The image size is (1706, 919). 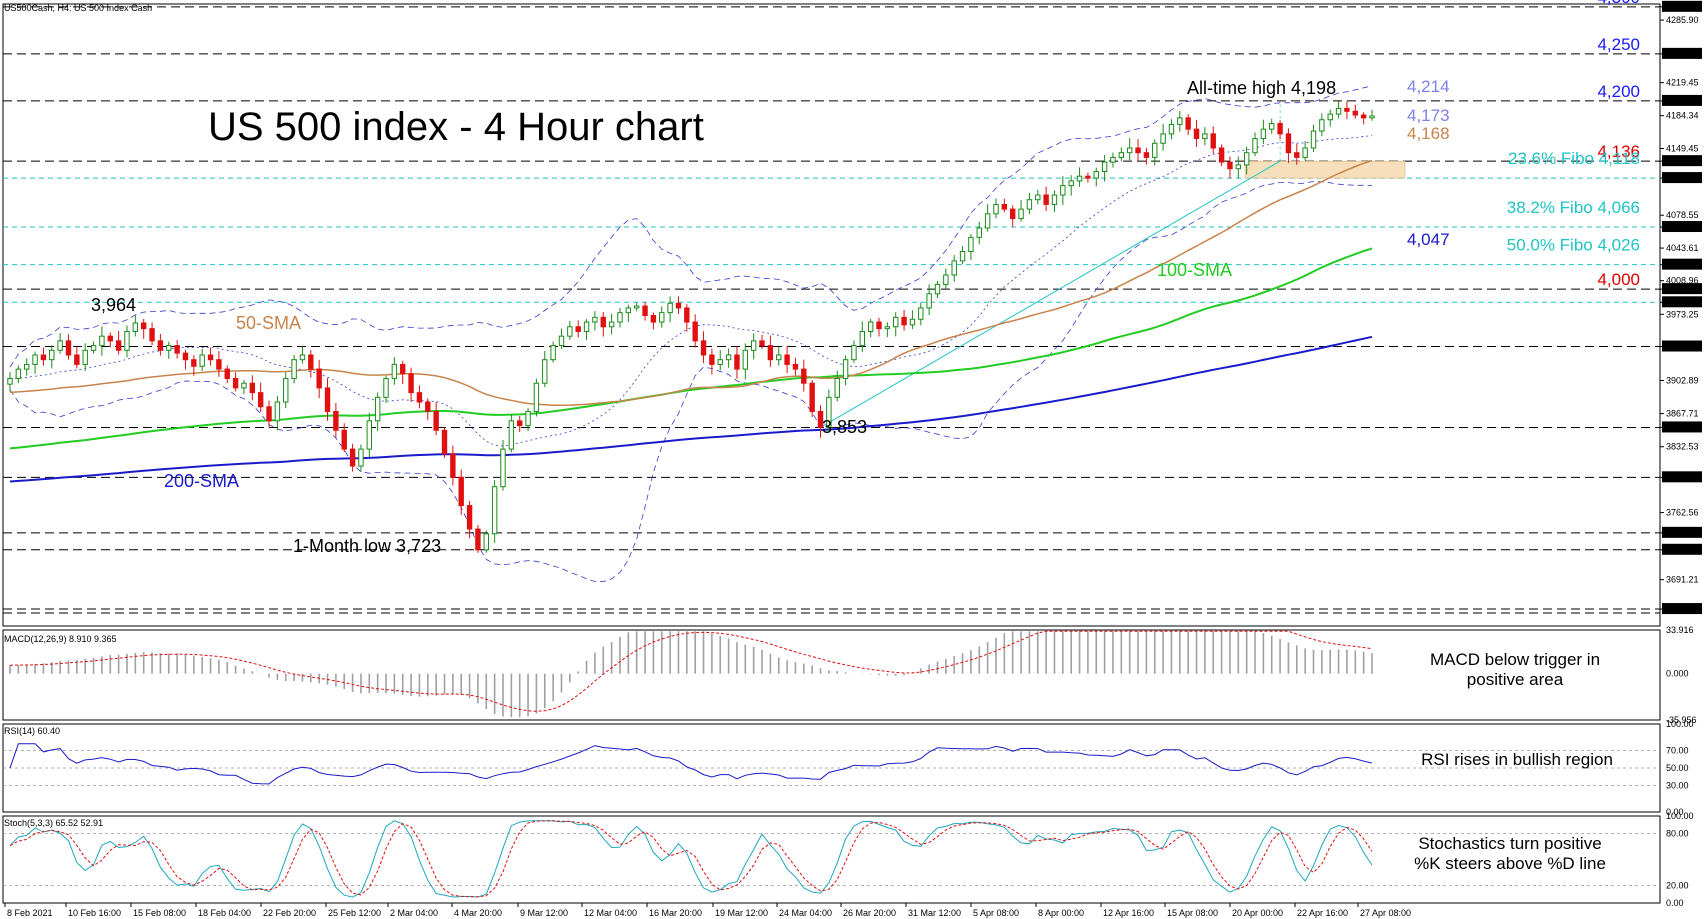 What do you see at coordinates (1682, 381) in the screenshot?
I see `price-tick-label: 3902.89` at bounding box center [1682, 381].